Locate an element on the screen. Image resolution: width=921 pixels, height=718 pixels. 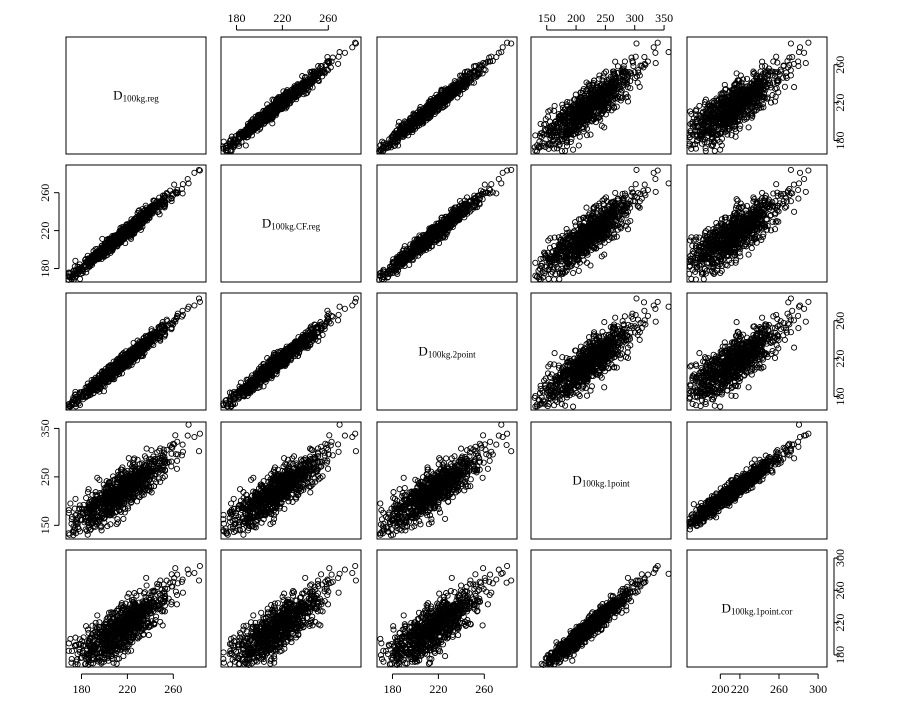
scatter-panel-r1-c5 is located at coordinates (757, 95).